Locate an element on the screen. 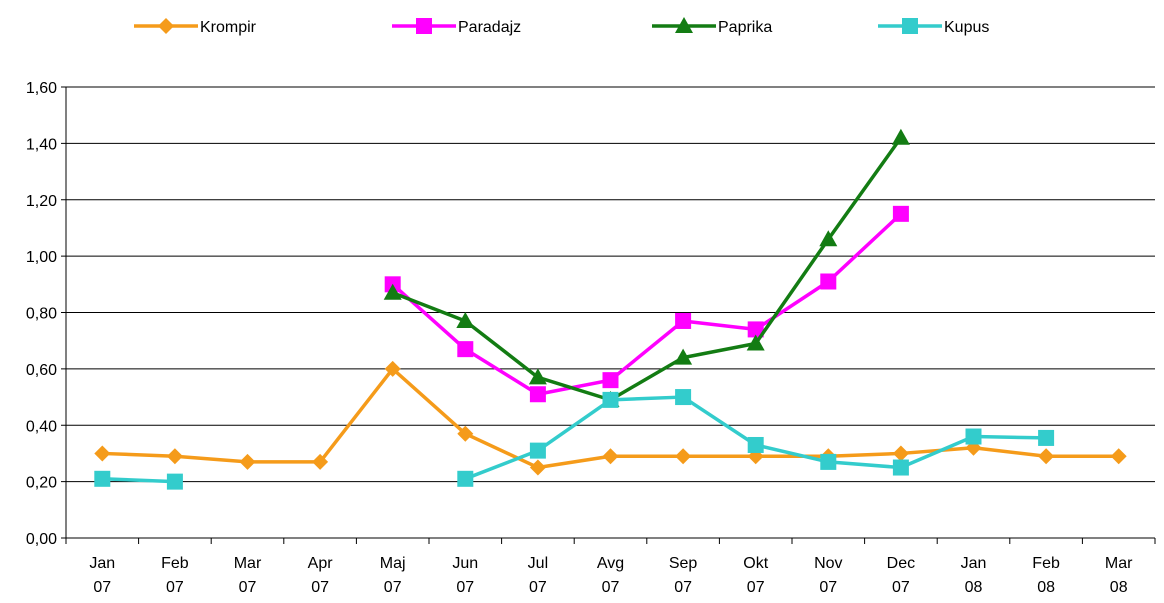 The height and width of the screenshot is (603, 1164). legend-label: Kupus is located at coordinates (966, 27).